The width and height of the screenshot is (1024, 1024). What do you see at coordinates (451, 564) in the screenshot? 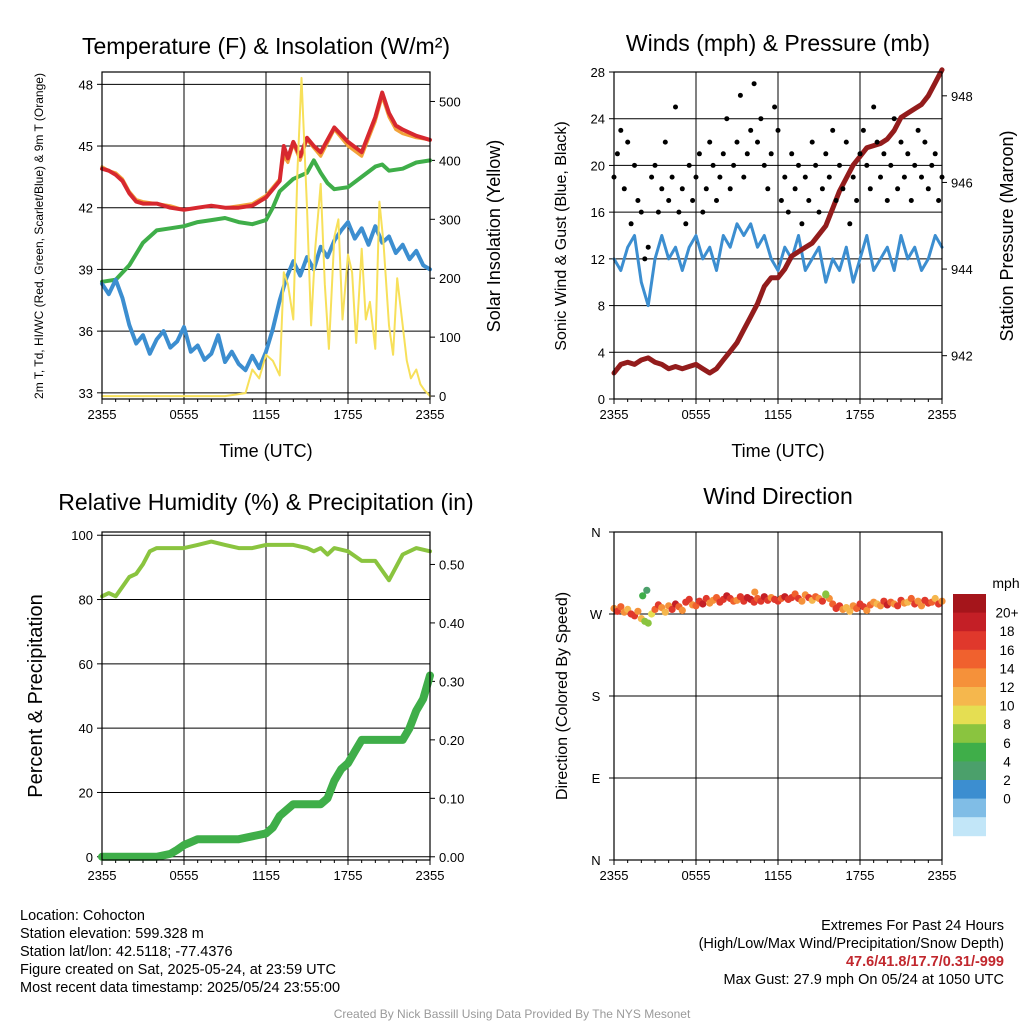
I see `y2-tick-label: 0.50` at bounding box center [451, 564].